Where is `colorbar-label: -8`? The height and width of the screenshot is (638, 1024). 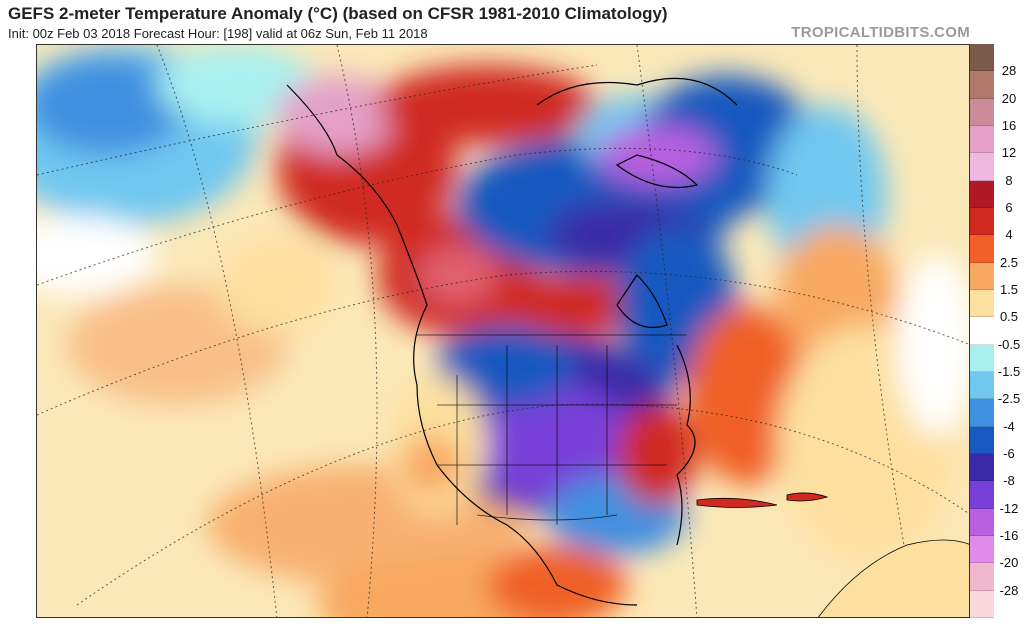
colorbar-label: -8 is located at coordinates (1009, 481).